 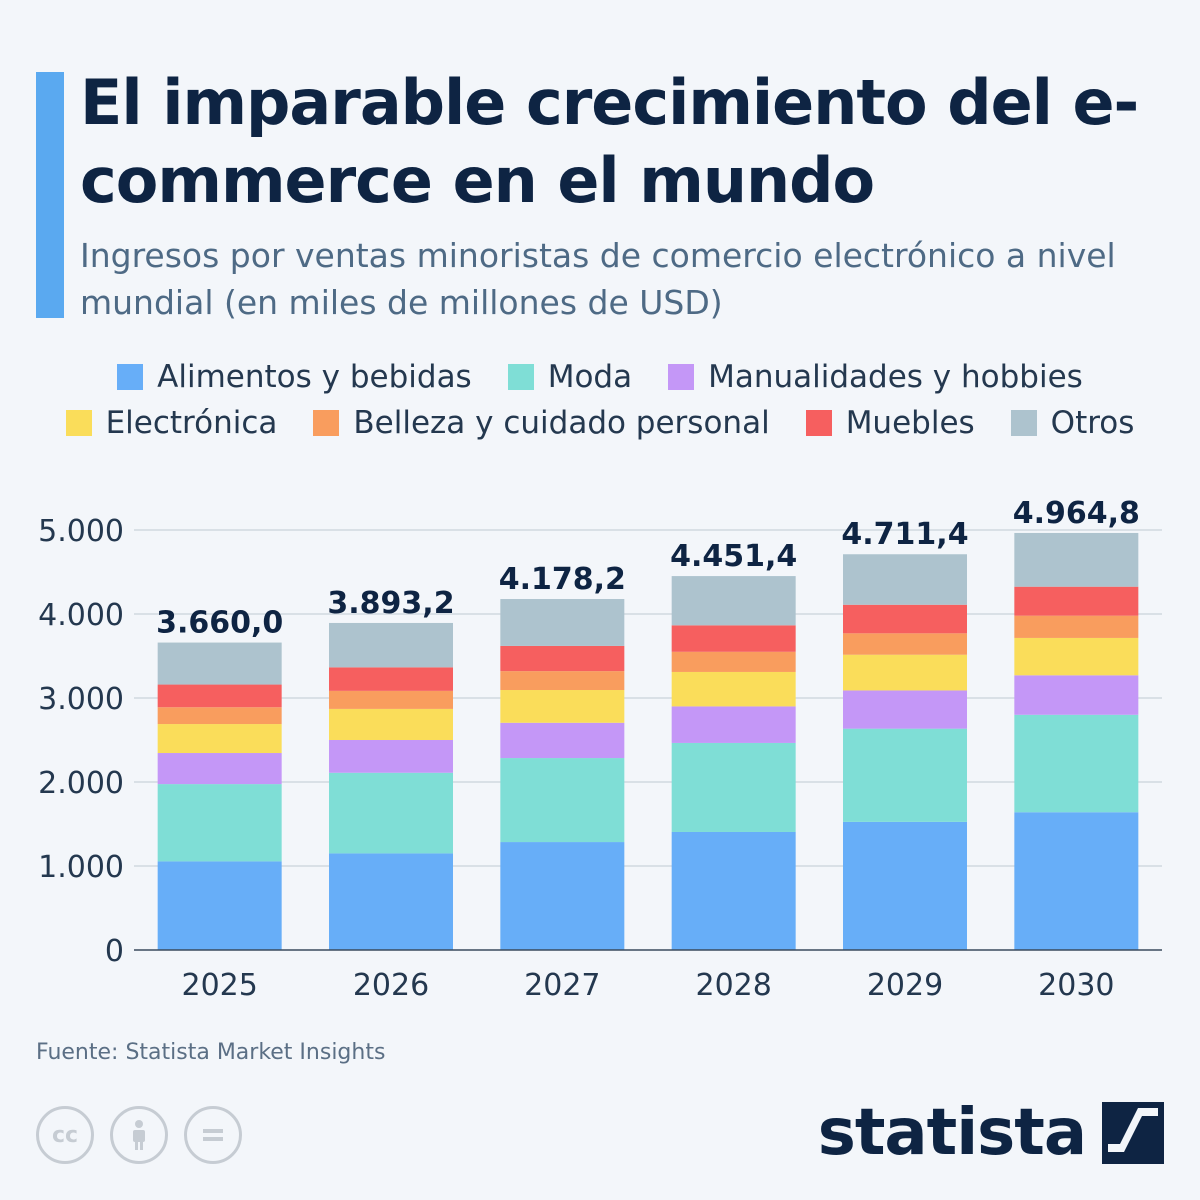 I want to click on title-accent-bar, so click(x=50, y=195).